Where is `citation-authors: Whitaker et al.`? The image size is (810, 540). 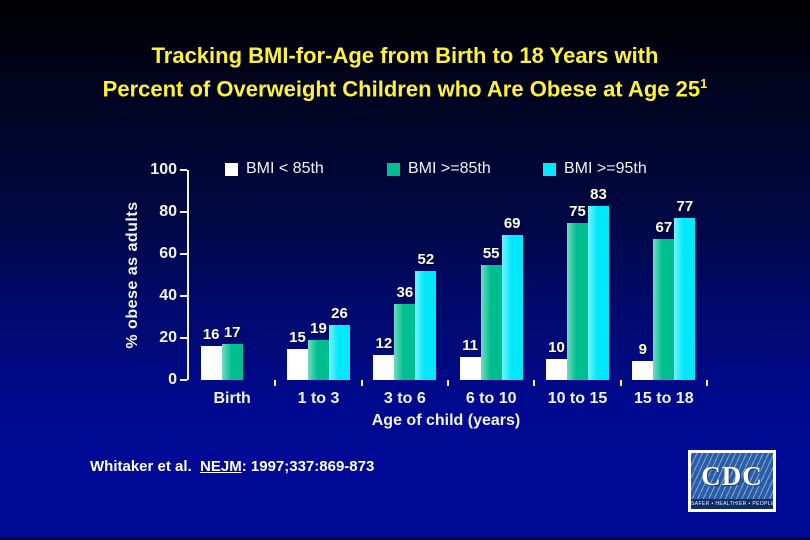 citation-authors: Whitaker et al. is located at coordinates (141, 466).